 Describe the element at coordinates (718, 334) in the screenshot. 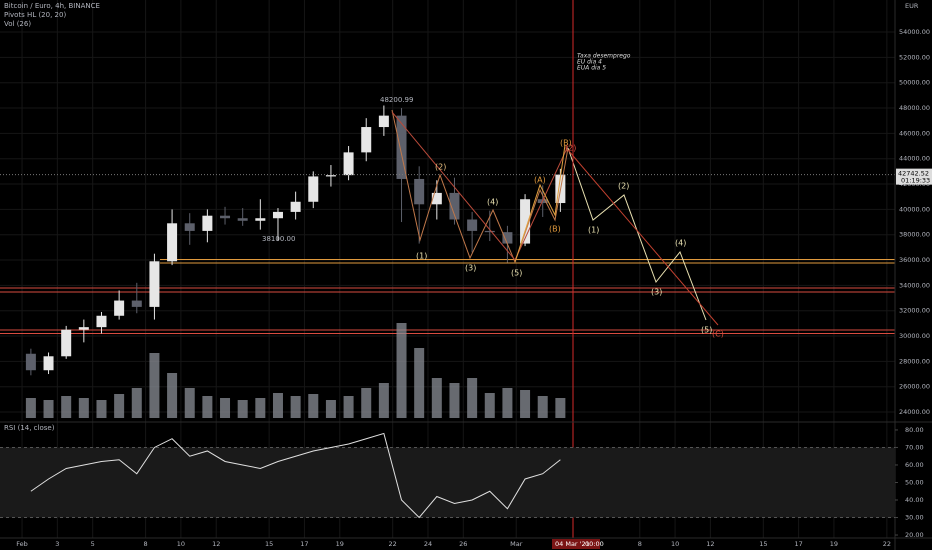

I see `wave-label: (C)` at that location.